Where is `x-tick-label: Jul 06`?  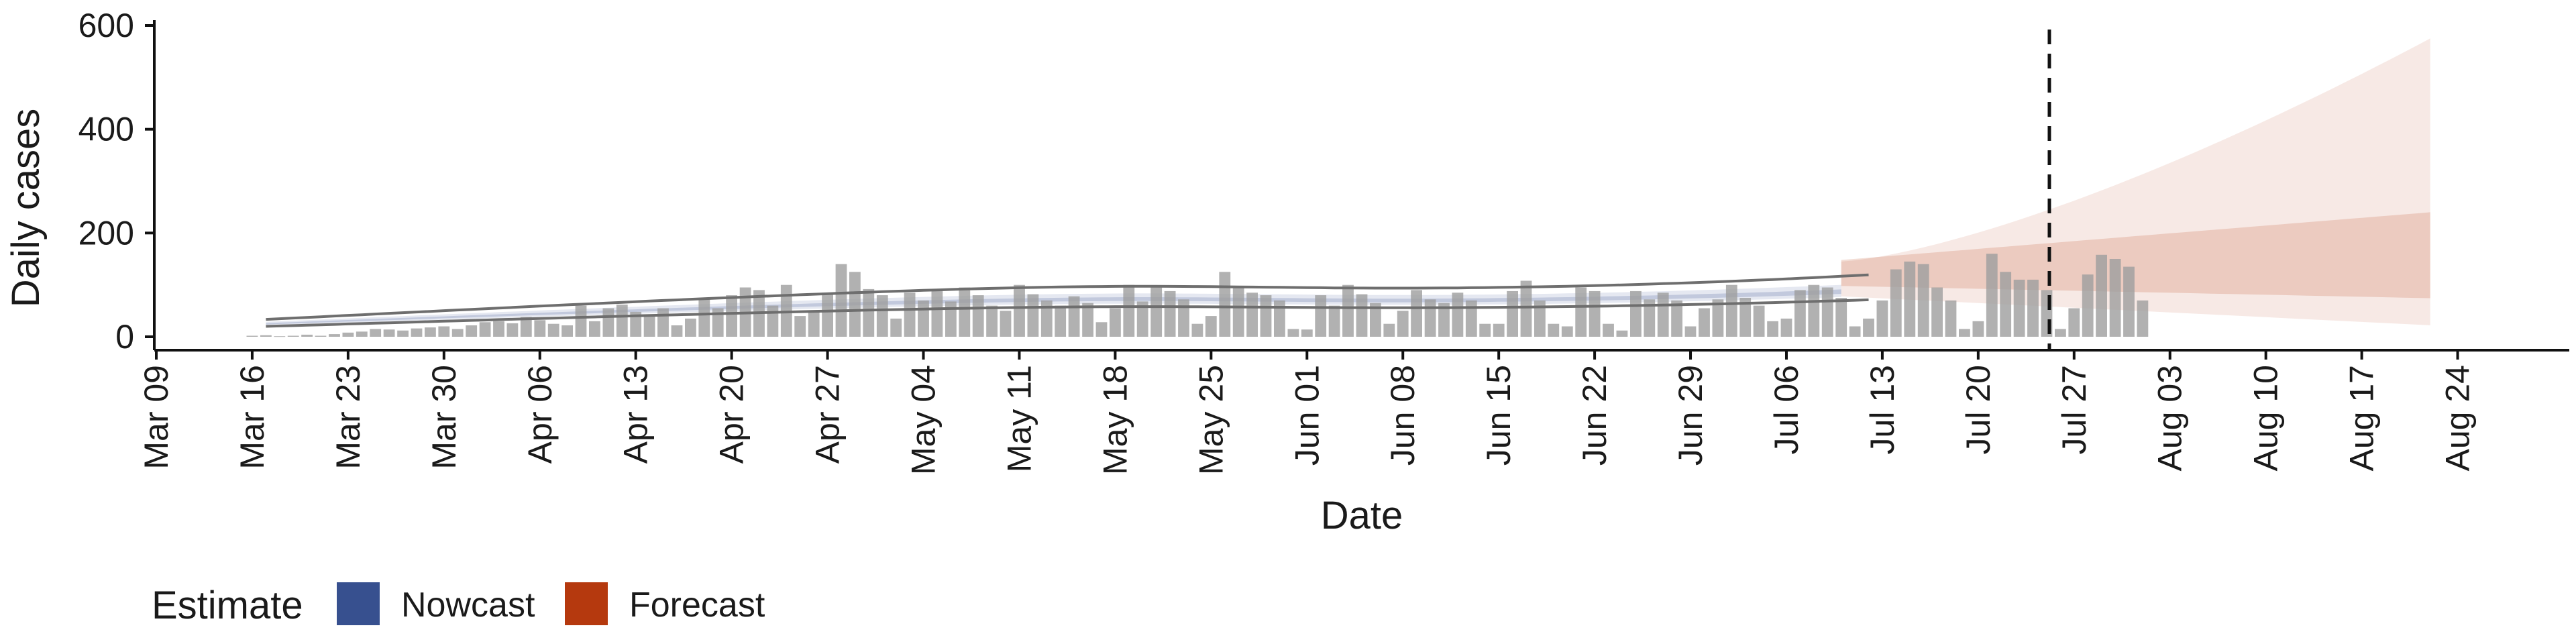
x-tick-label: Jul 06 is located at coordinates (1786, 409).